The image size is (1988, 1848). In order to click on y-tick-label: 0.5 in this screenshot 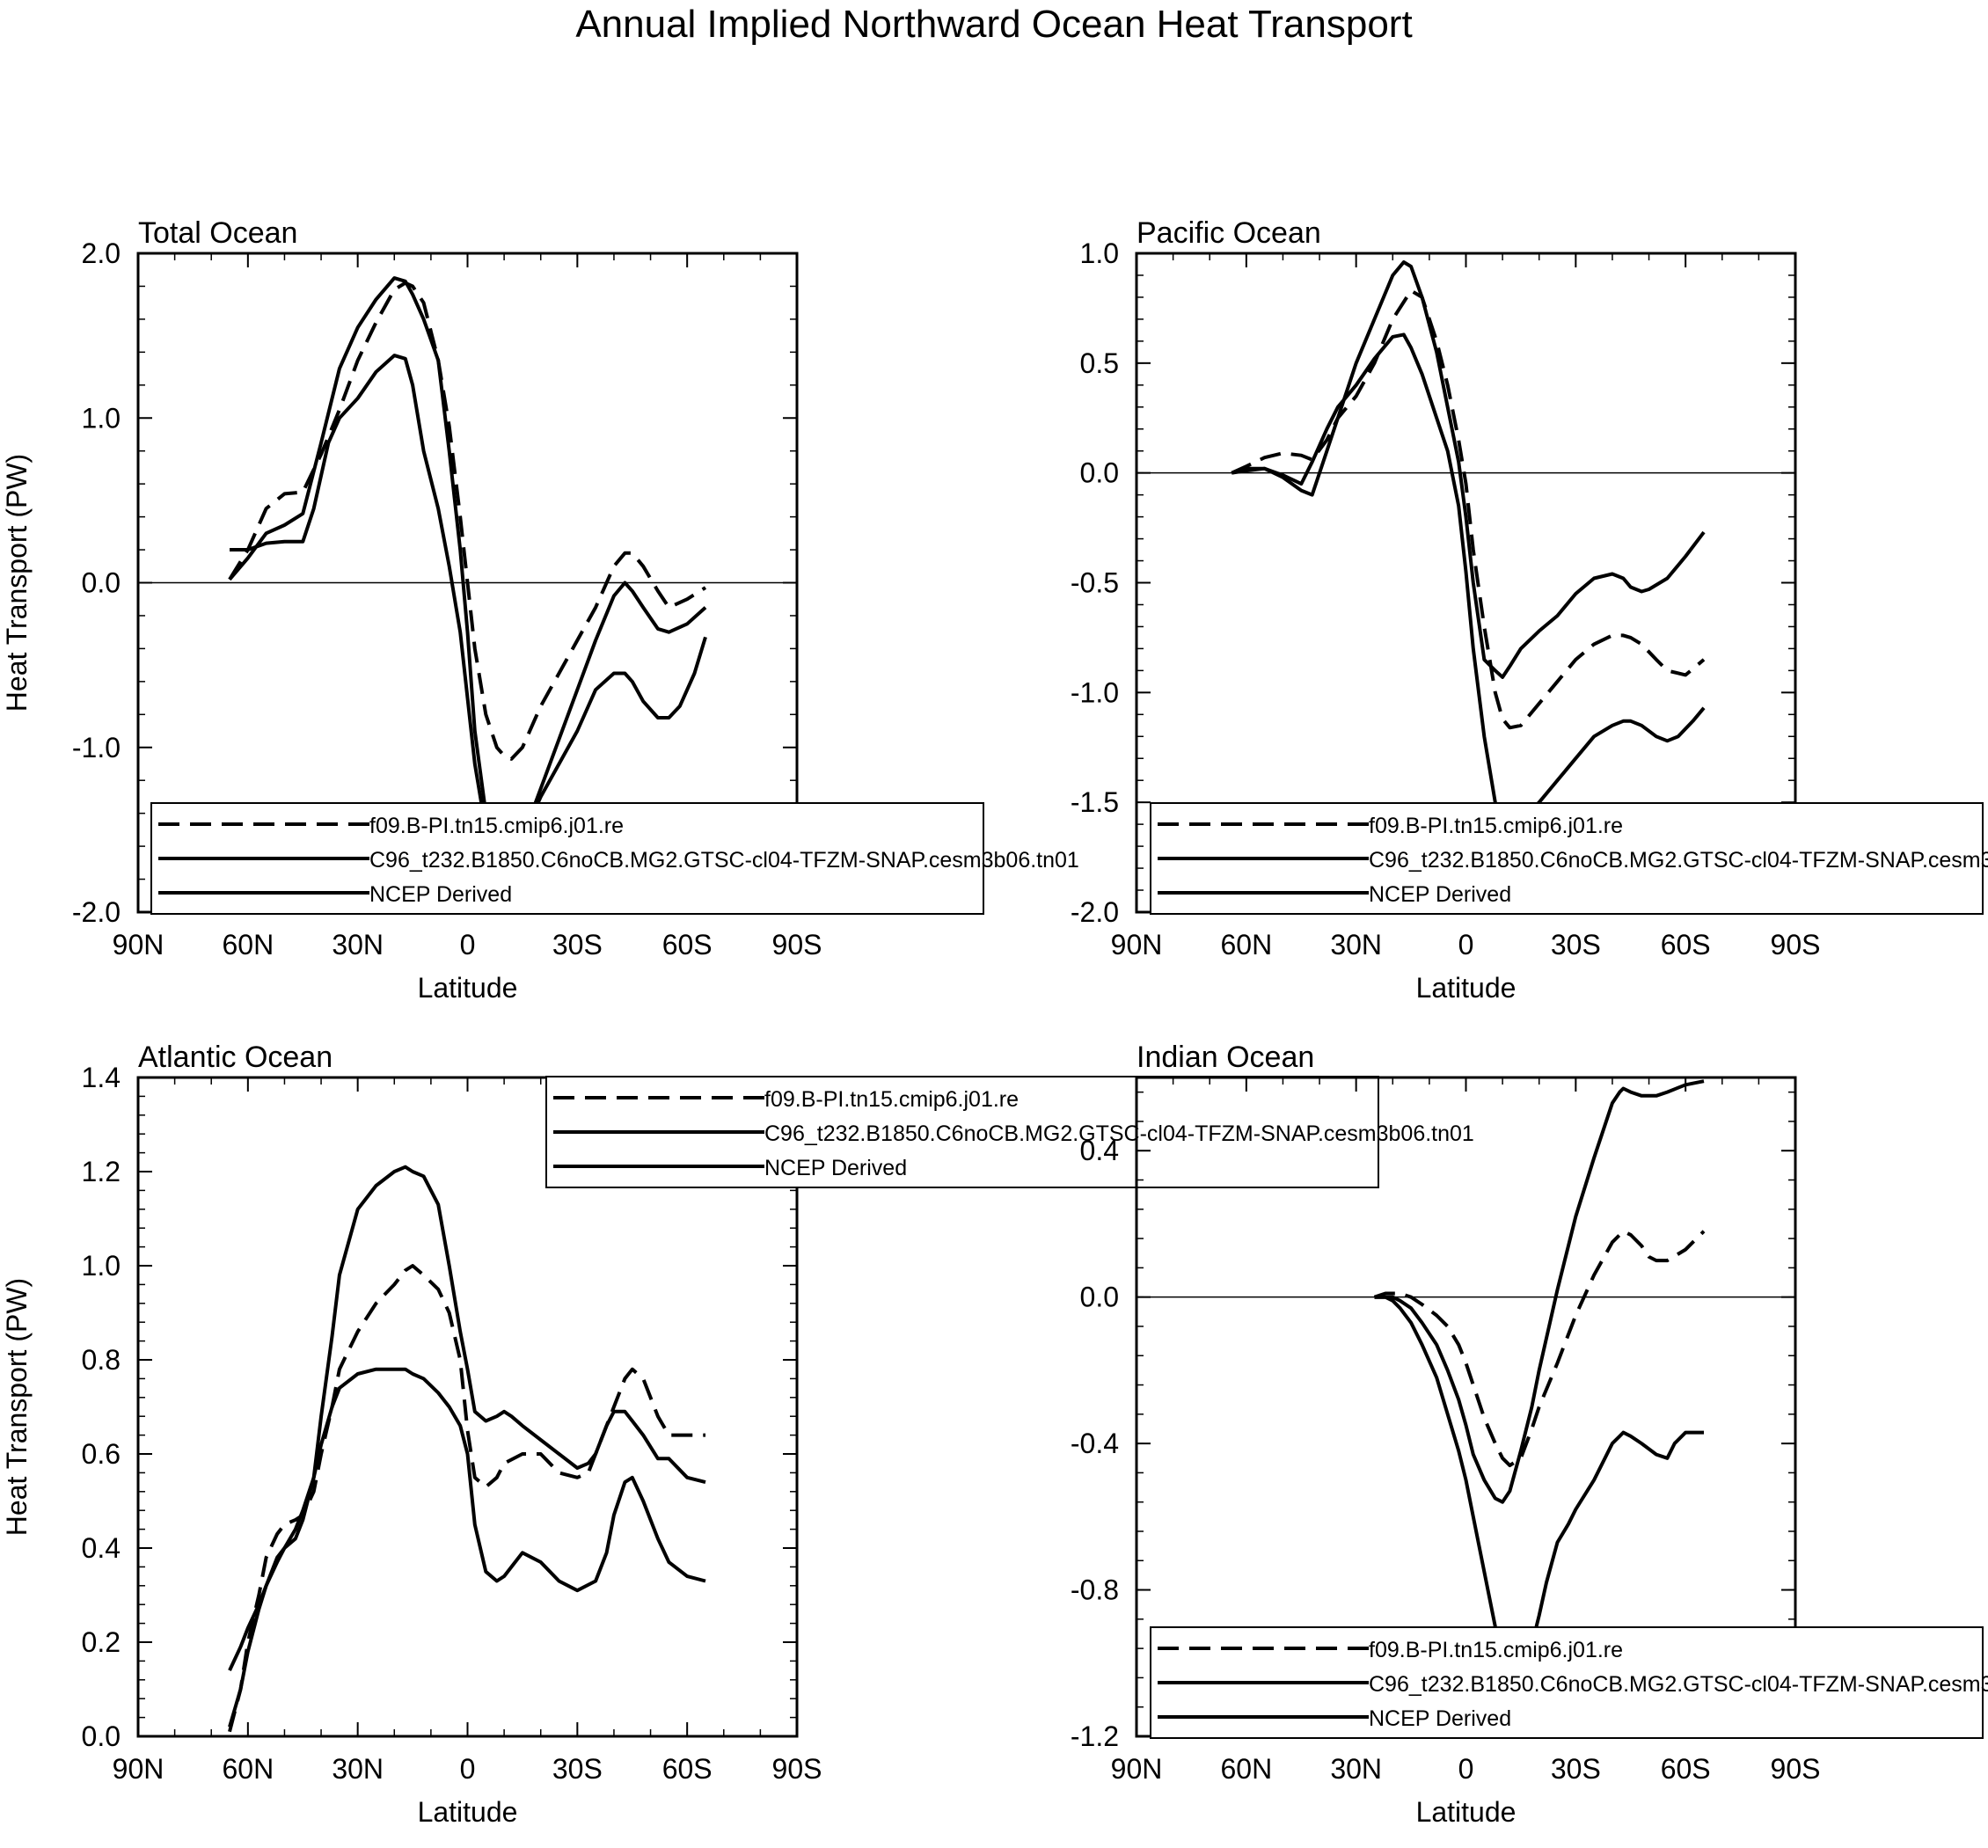, I will do `click(1099, 363)`.